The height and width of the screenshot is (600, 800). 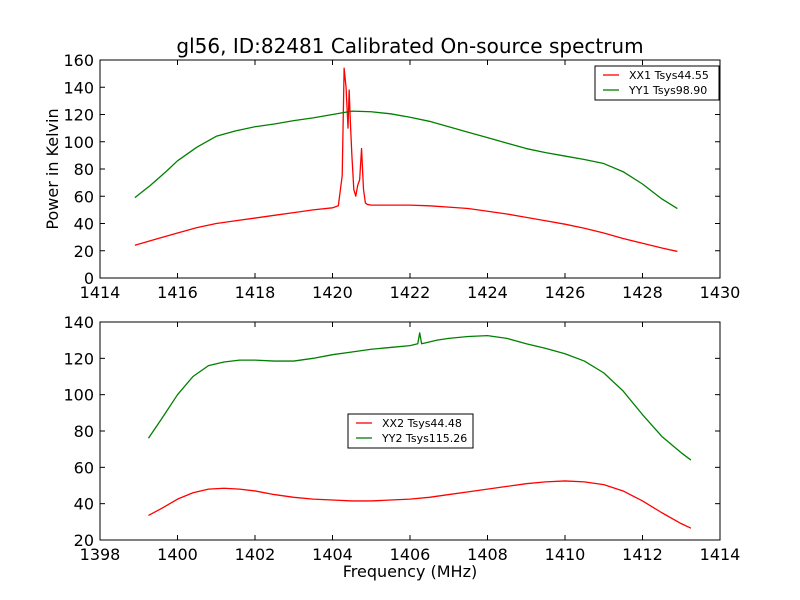 What do you see at coordinates (100, 554) in the screenshot?
I see `x-tick-label: 1398` at bounding box center [100, 554].